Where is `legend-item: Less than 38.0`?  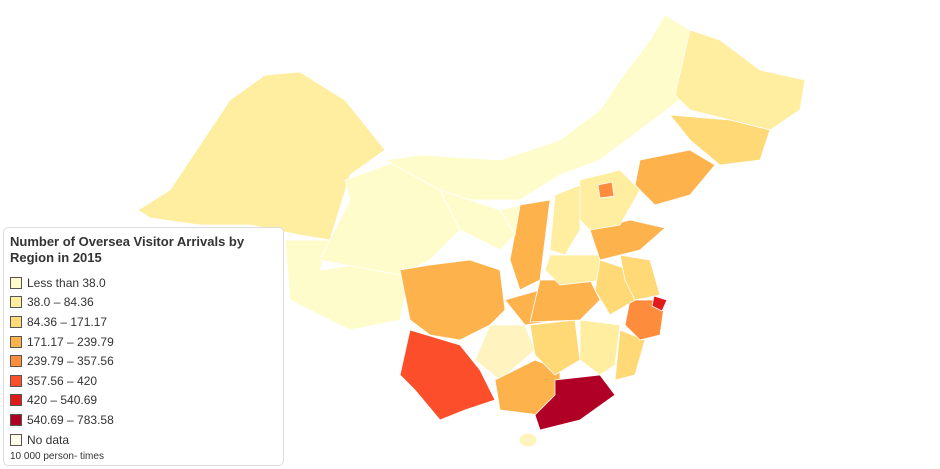 legend-item: Less than 38.0 is located at coordinates (143, 283).